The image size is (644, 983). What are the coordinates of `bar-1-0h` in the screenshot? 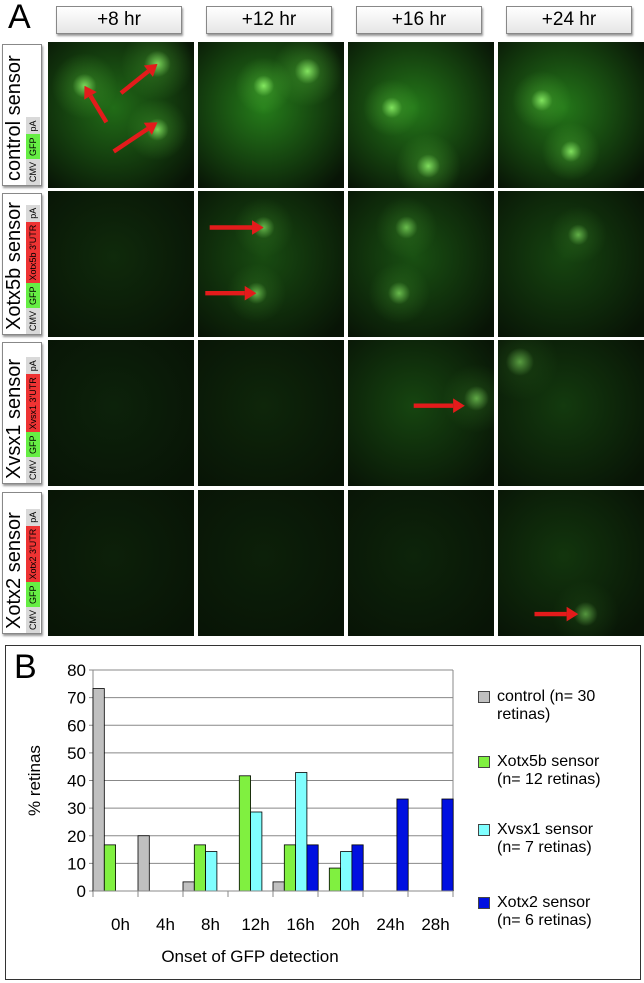 It's located at (110, 868).